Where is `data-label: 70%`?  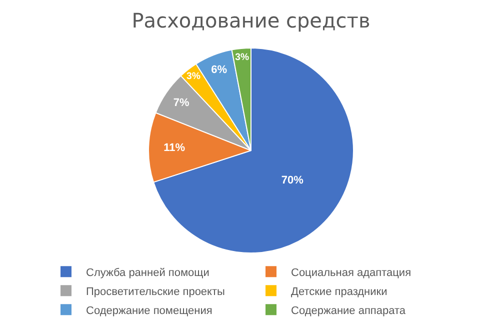
data-label: 70% is located at coordinates (292, 180).